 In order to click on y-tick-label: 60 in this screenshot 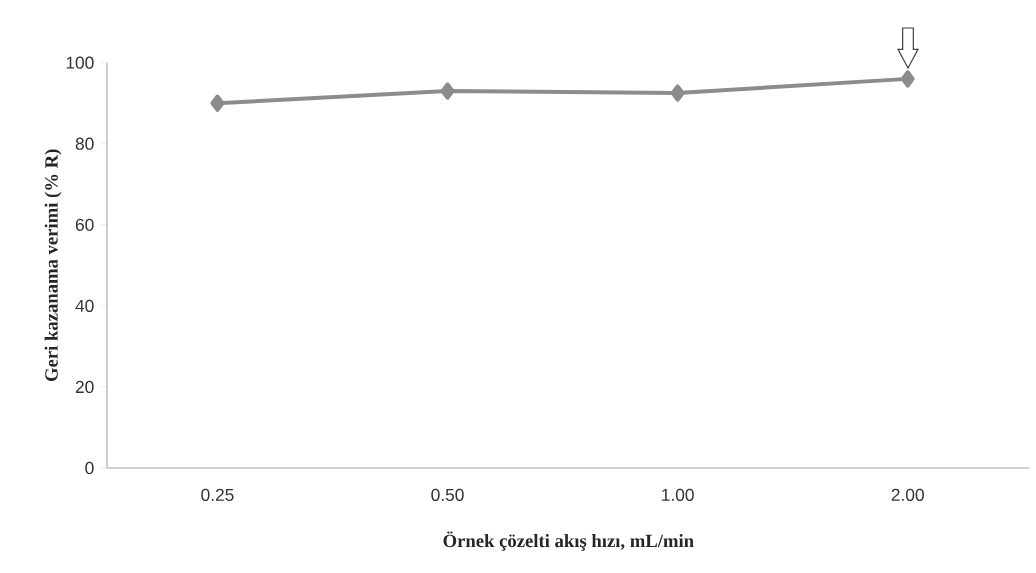, I will do `click(84, 224)`.